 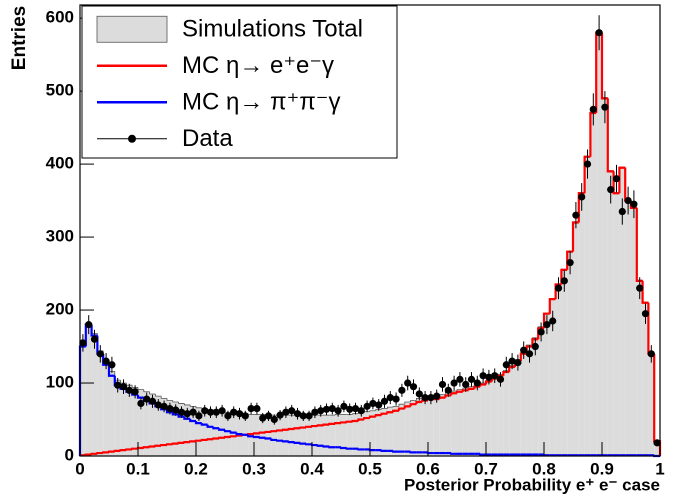 I want to click on y-tick-label: 500, so click(x=60, y=90).